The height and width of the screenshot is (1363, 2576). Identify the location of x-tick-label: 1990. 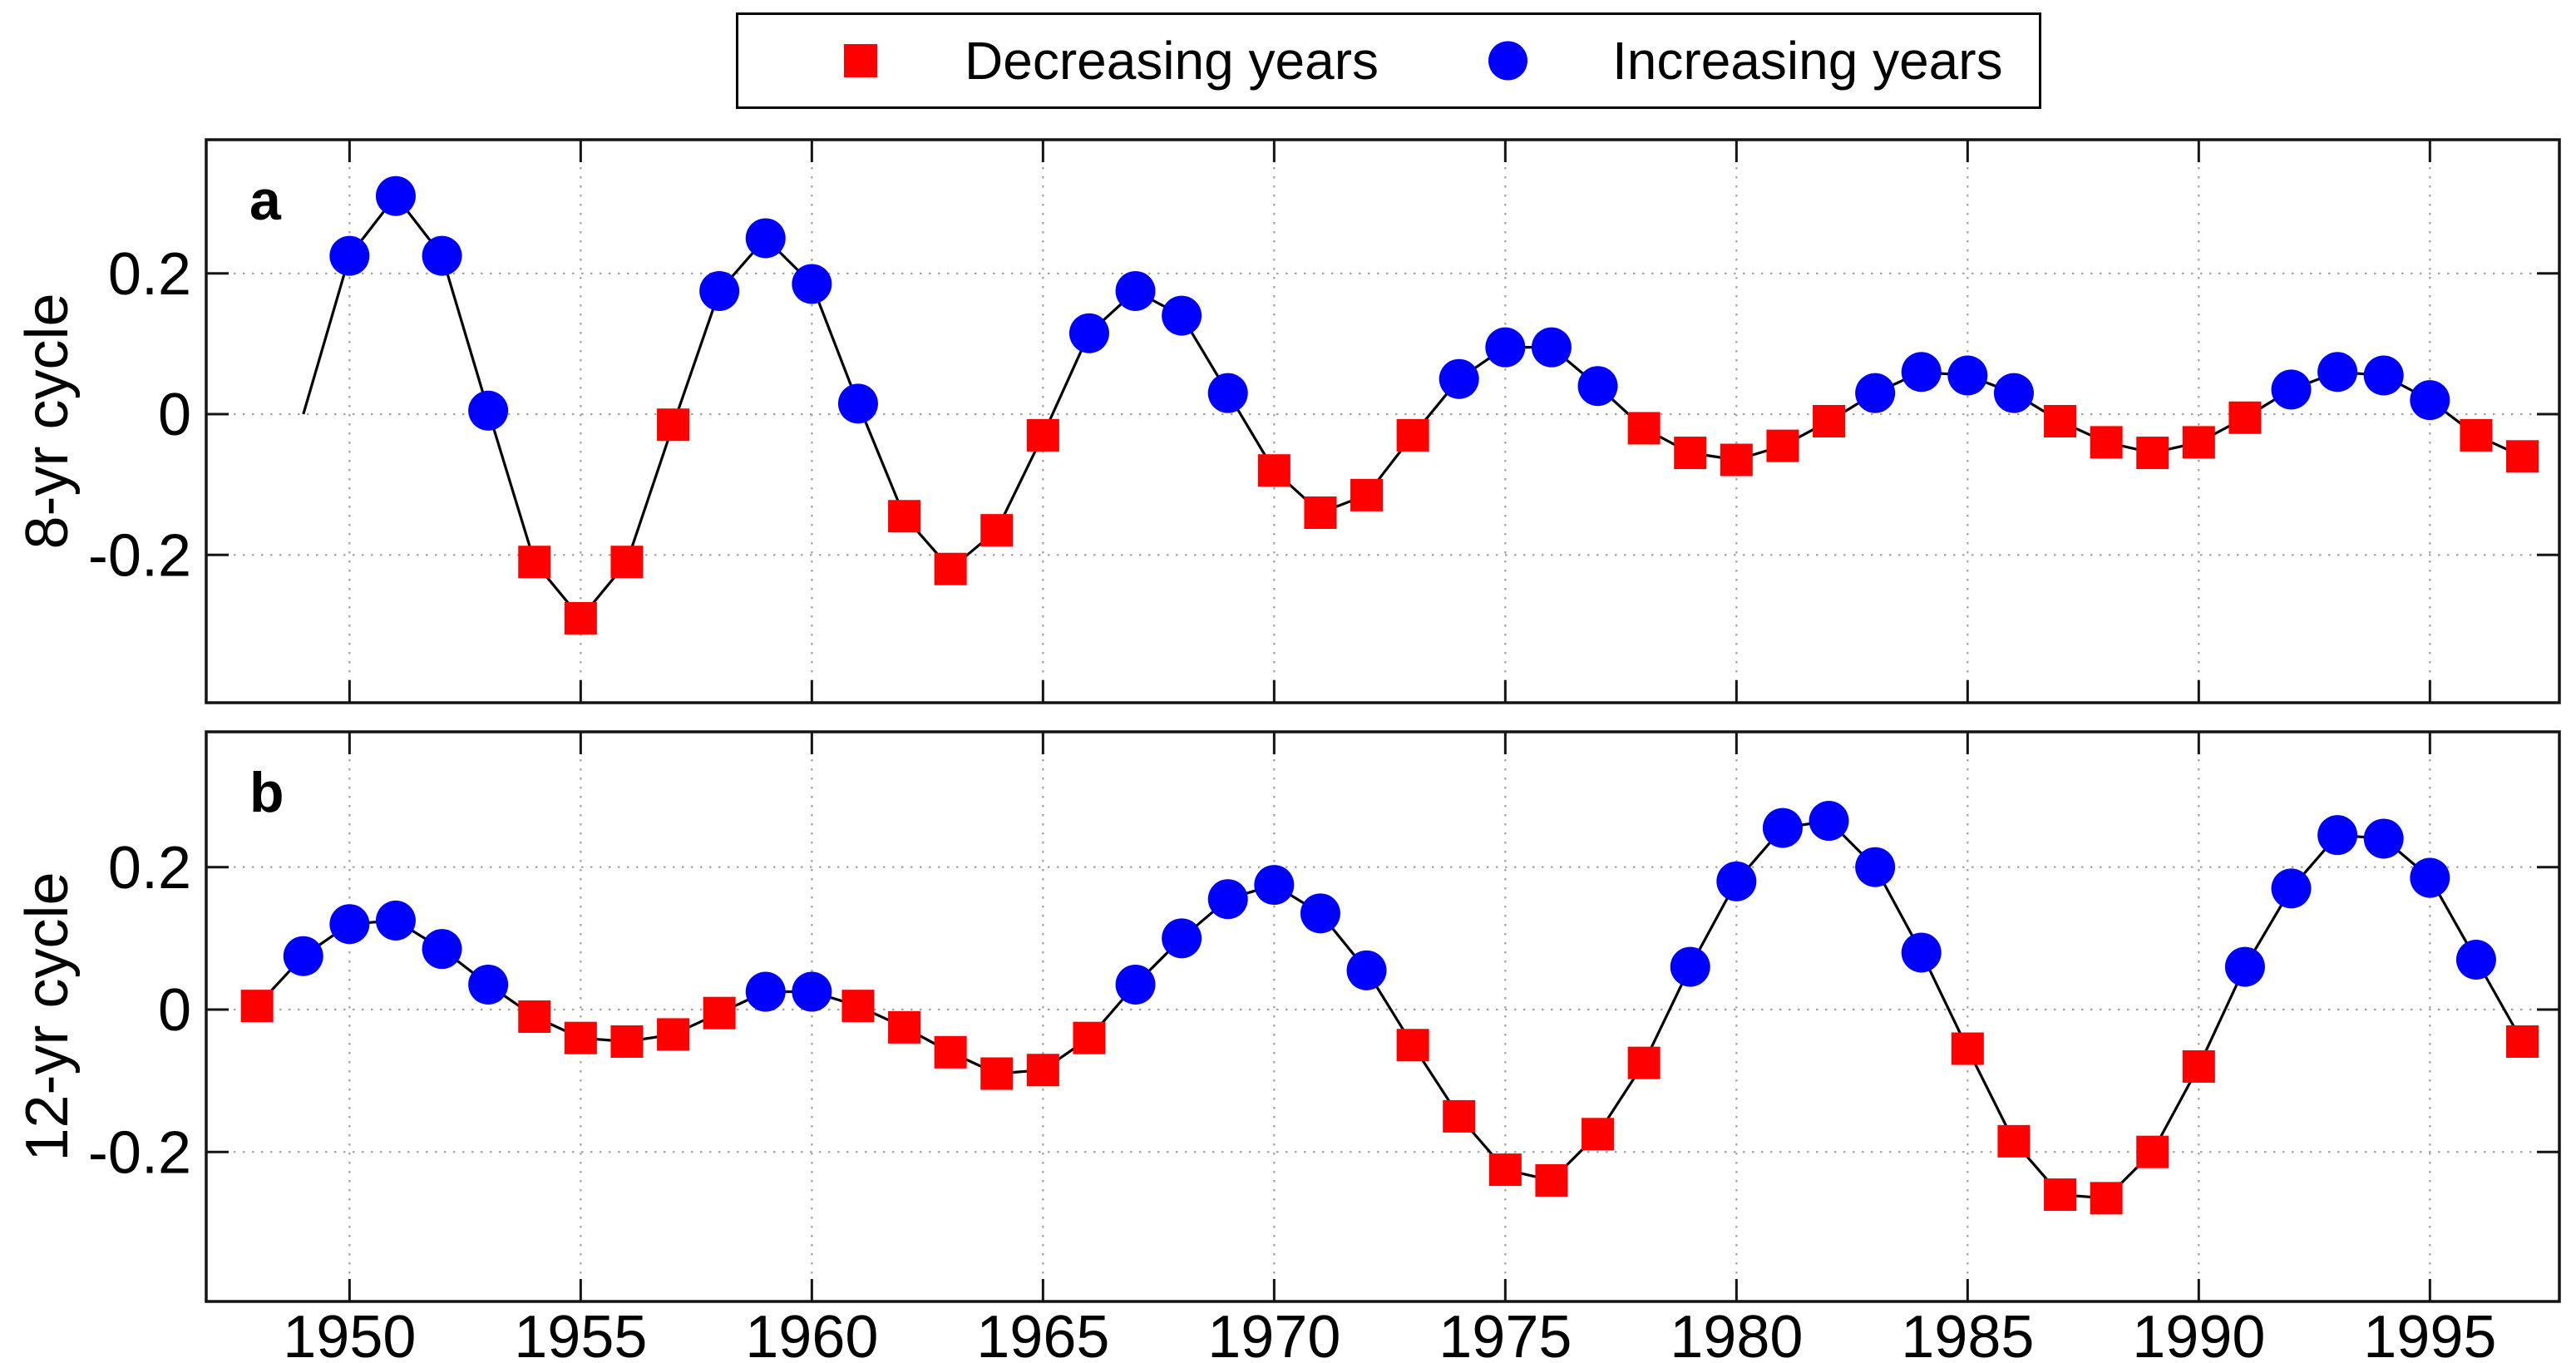
(2198, 1333).